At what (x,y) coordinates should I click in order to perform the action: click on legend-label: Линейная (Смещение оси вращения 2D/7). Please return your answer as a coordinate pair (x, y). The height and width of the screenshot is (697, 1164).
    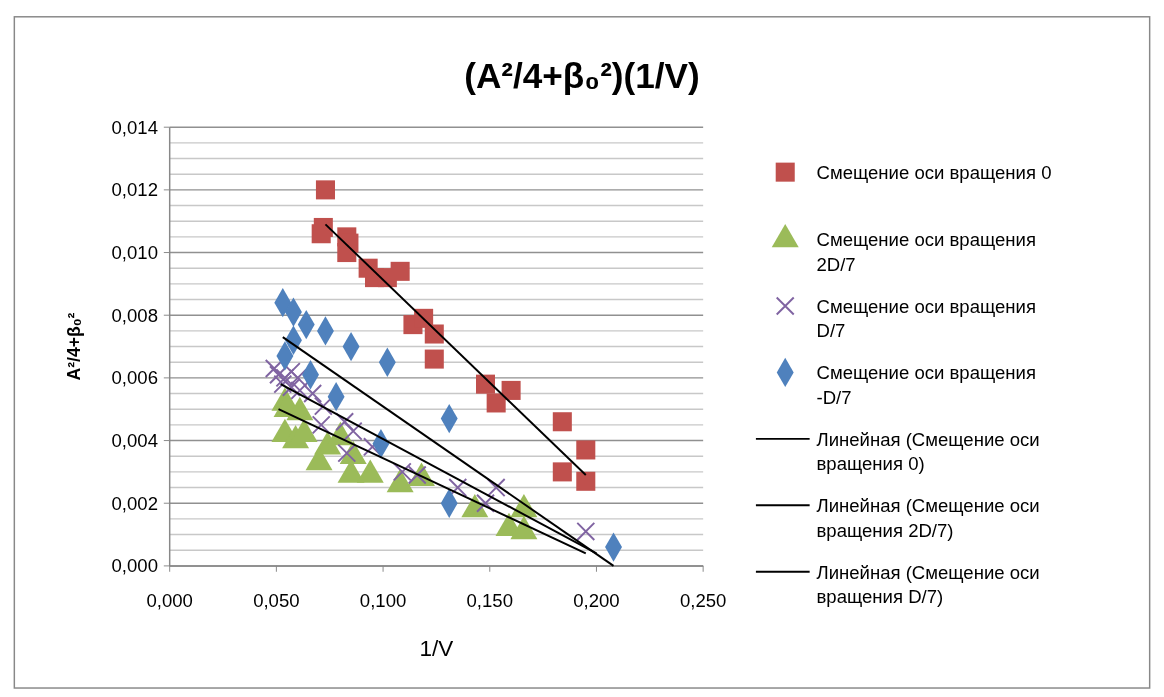
    Looking at the image, I should click on (928, 518).